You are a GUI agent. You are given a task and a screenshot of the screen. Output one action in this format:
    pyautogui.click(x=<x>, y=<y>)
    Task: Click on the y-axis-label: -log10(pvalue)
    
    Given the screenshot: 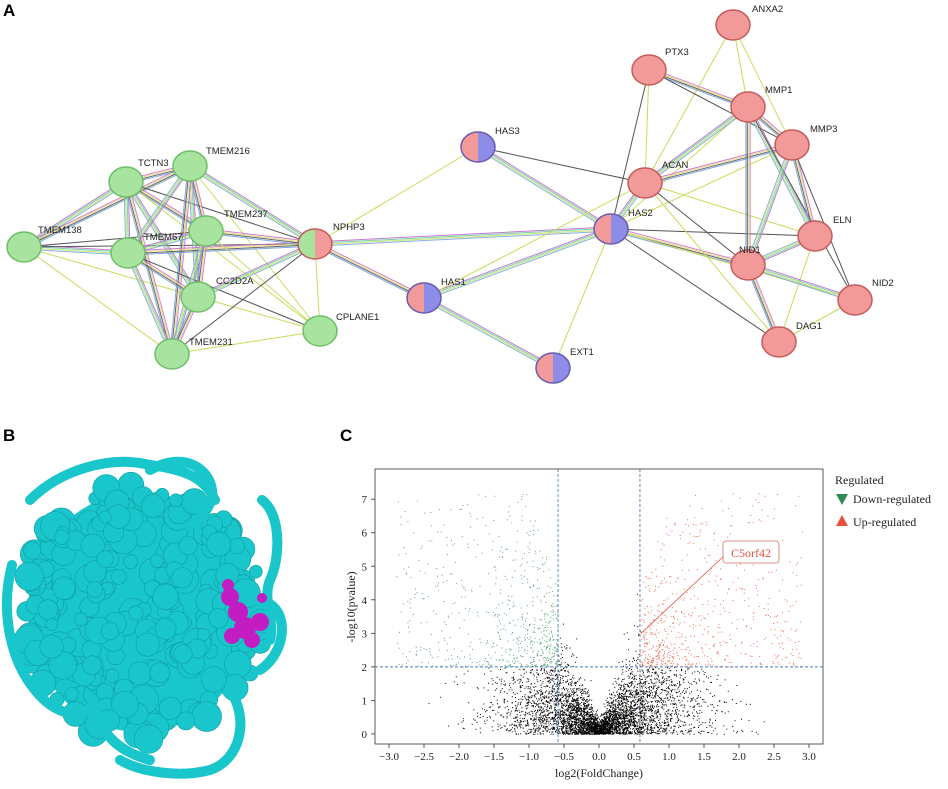 What is the action you would take?
    pyautogui.click(x=351, y=606)
    